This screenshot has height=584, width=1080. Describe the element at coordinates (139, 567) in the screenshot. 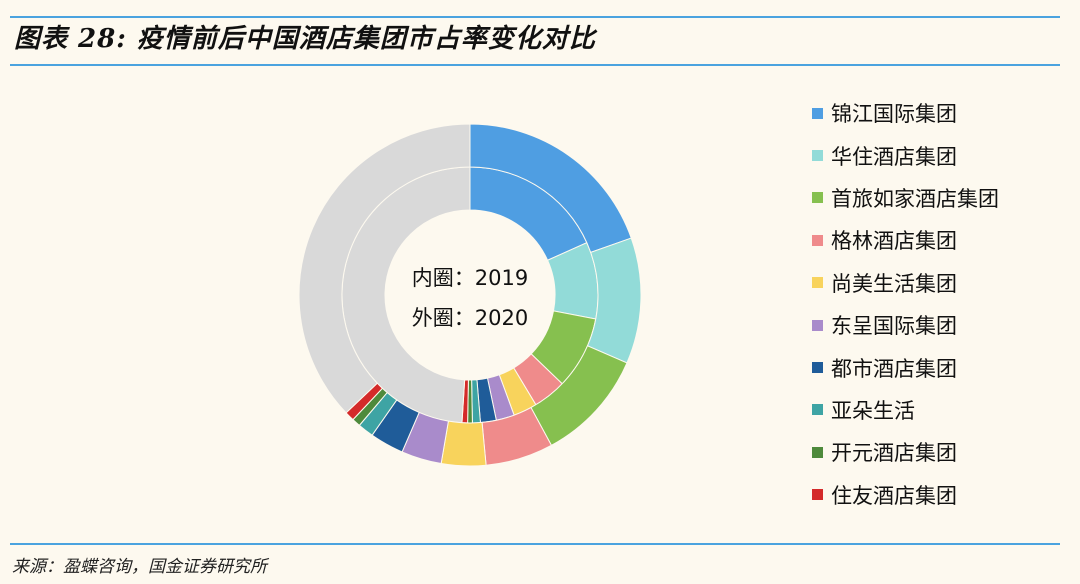

I see `source-note: 来源：盈蝶咨询，国金证券研究所` at that location.